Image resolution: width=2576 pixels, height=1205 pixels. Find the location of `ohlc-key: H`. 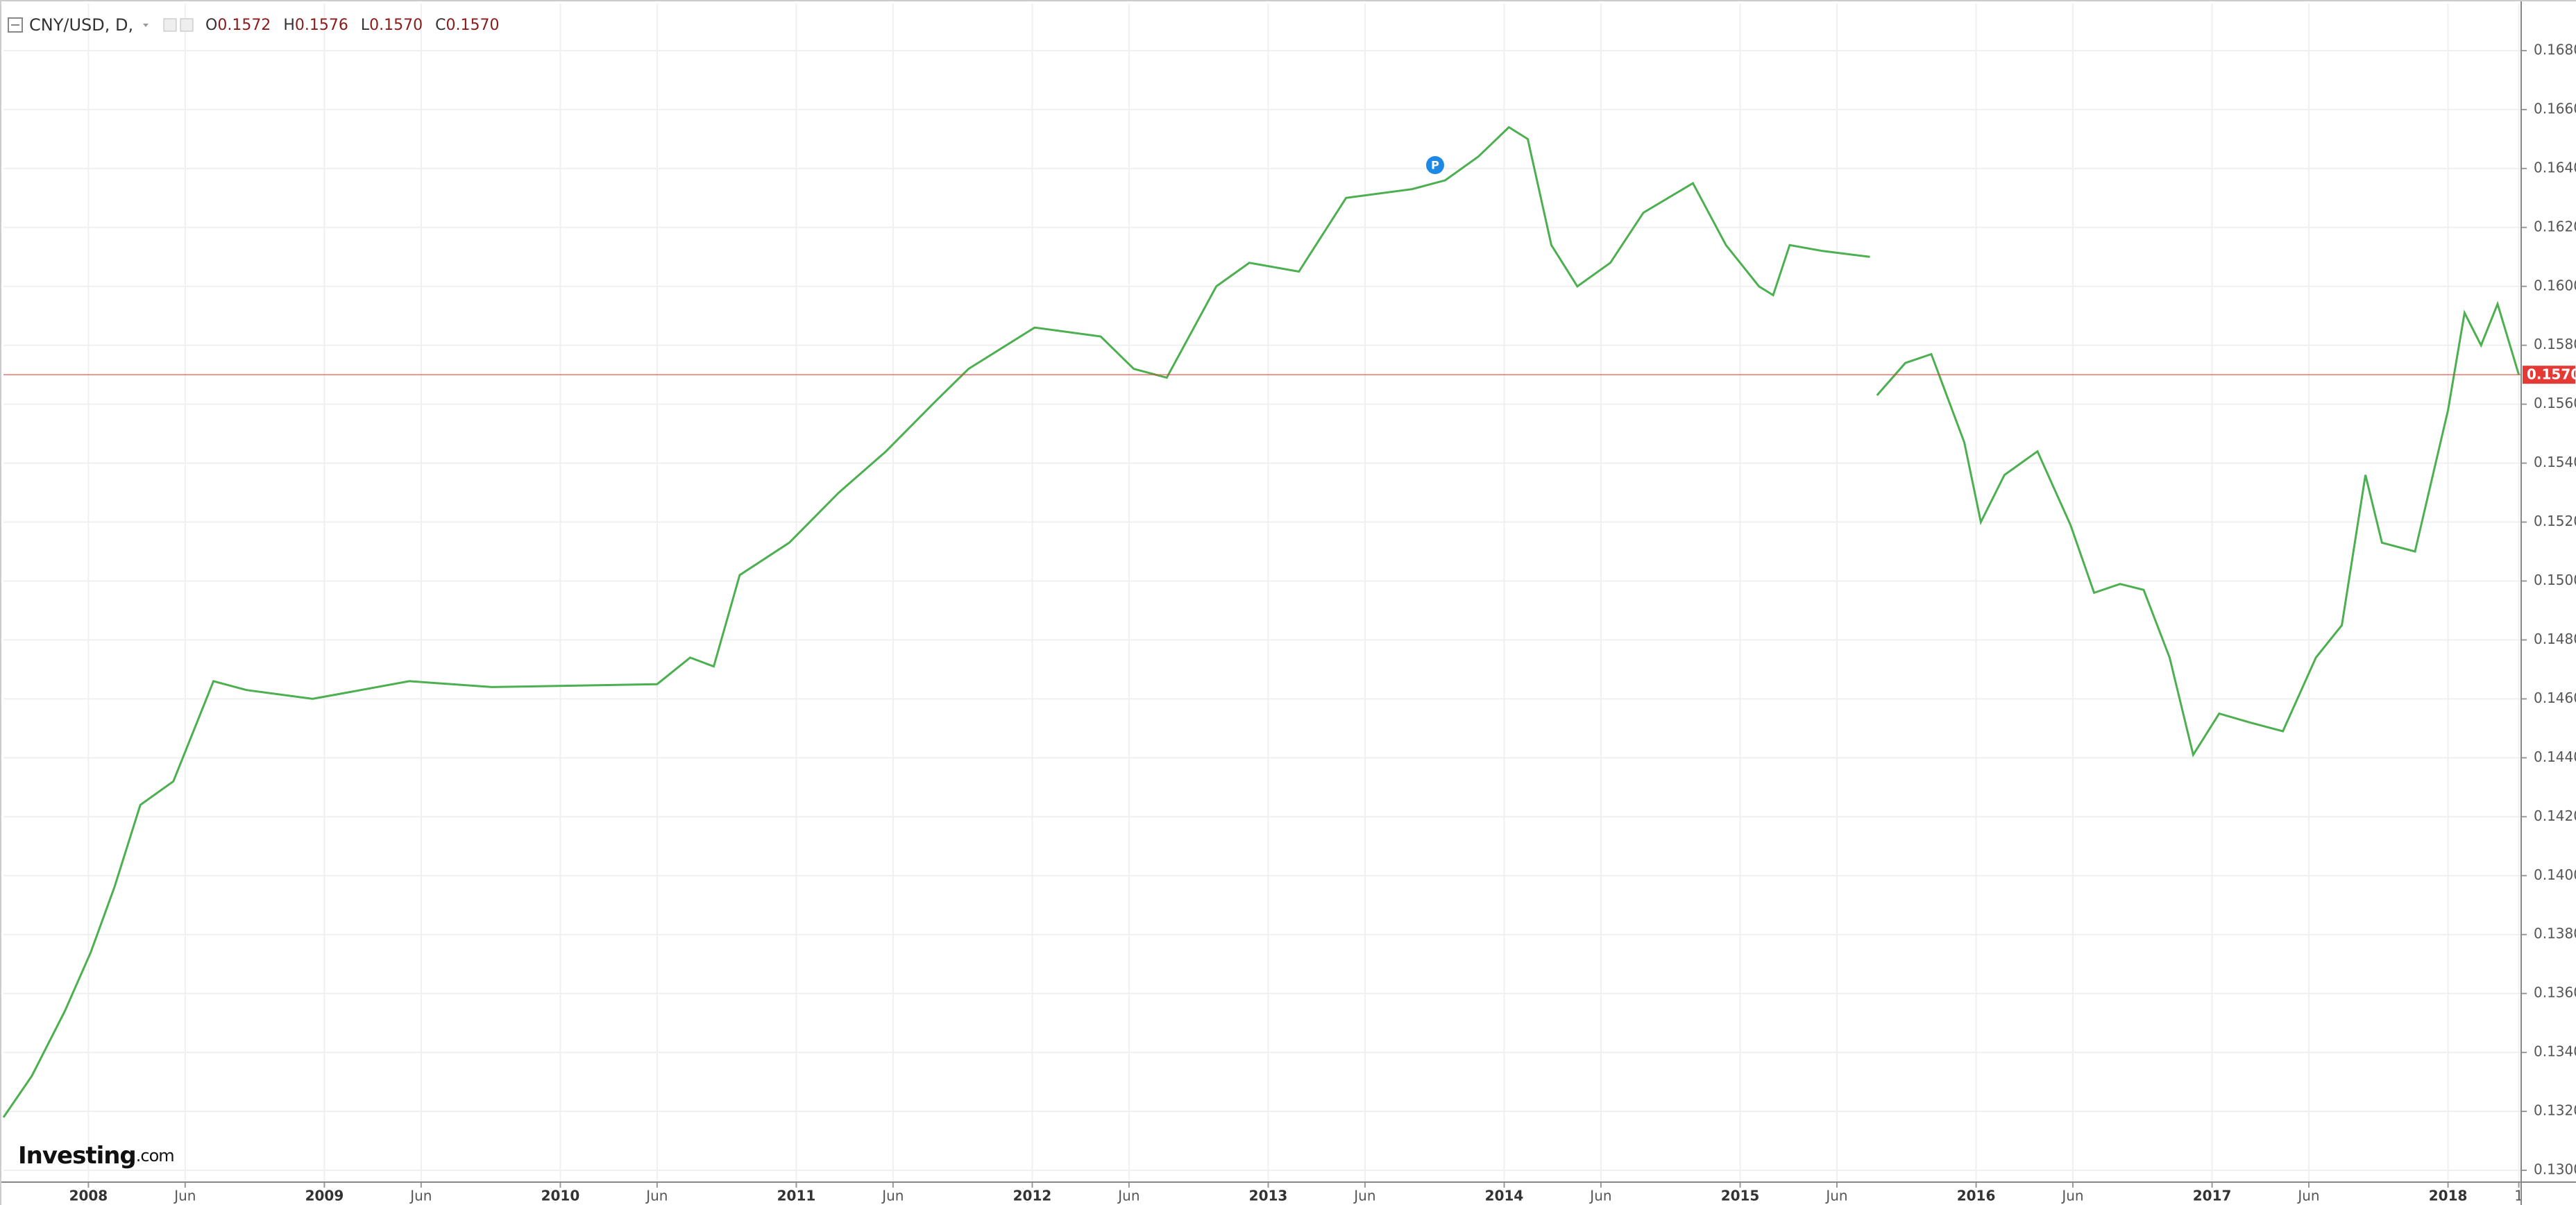

ohlc-key: H is located at coordinates (289, 25).